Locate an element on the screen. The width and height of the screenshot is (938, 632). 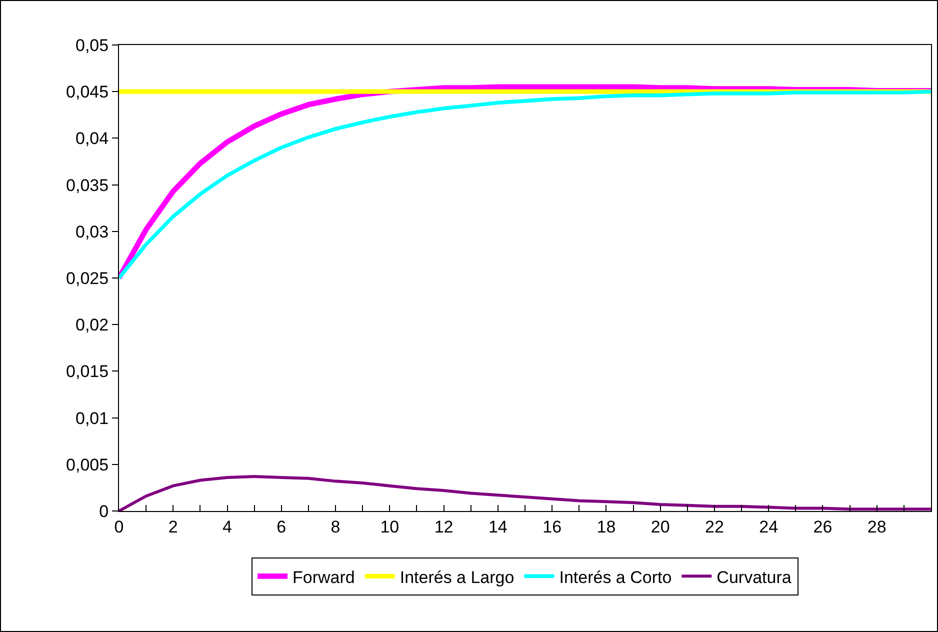
x-tick-label: 2 is located at coordinates (173, 526).